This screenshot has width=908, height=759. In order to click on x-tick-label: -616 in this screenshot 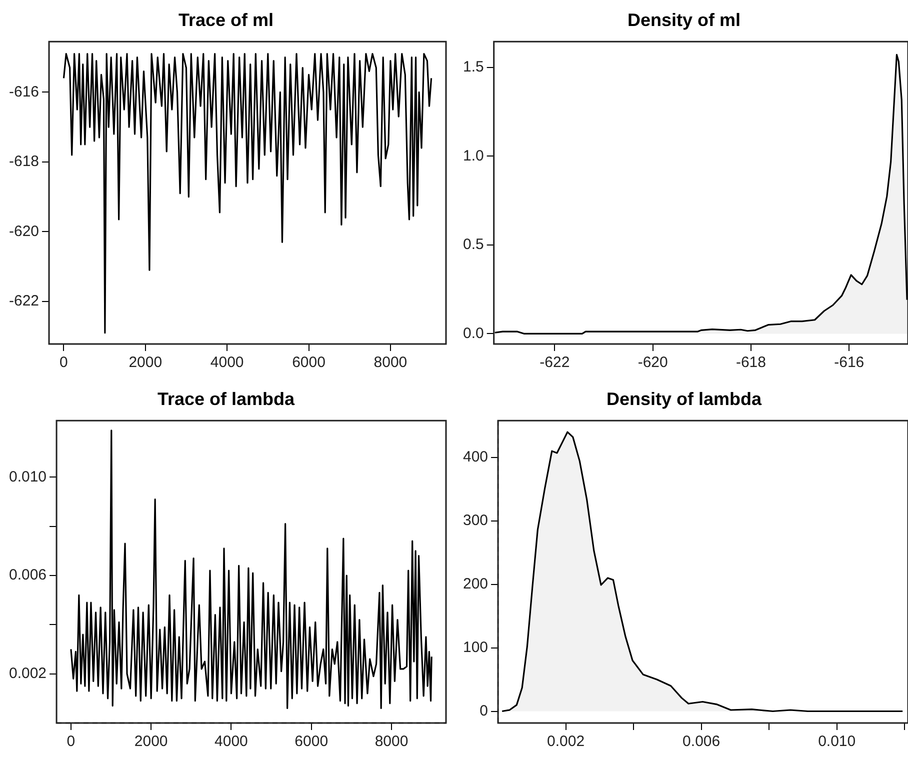, I will do `click(849, 363)`.